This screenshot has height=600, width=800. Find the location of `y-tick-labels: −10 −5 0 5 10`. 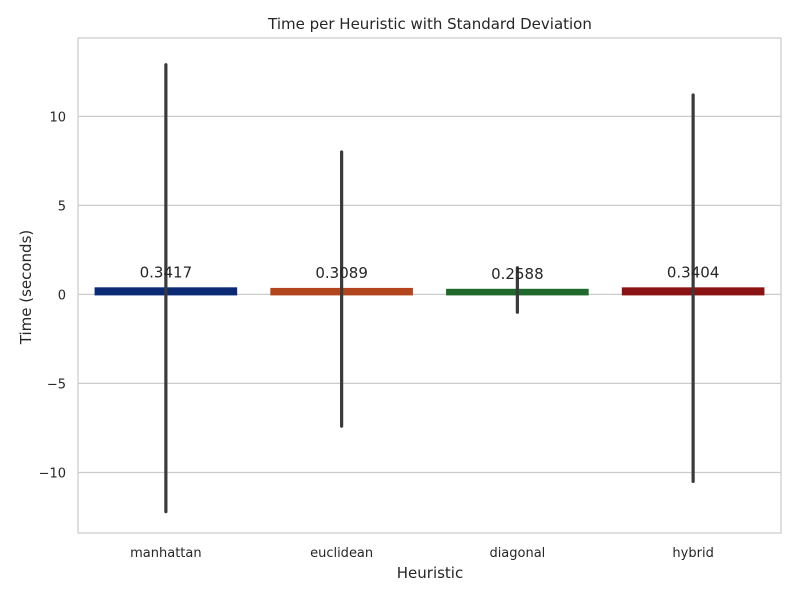

y-tick-labels: −10 −5 0 5 10 is located at coordinates (52, 295).